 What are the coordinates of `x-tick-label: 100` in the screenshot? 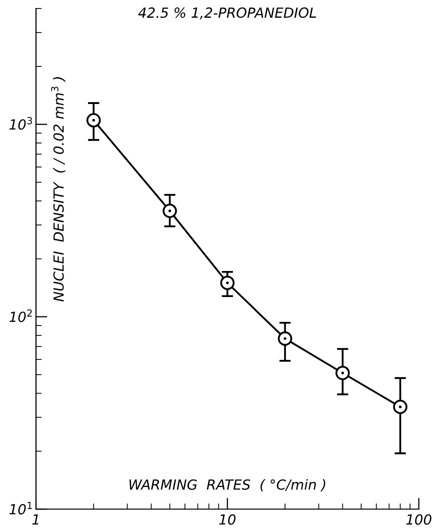 It's located at (419, 519).